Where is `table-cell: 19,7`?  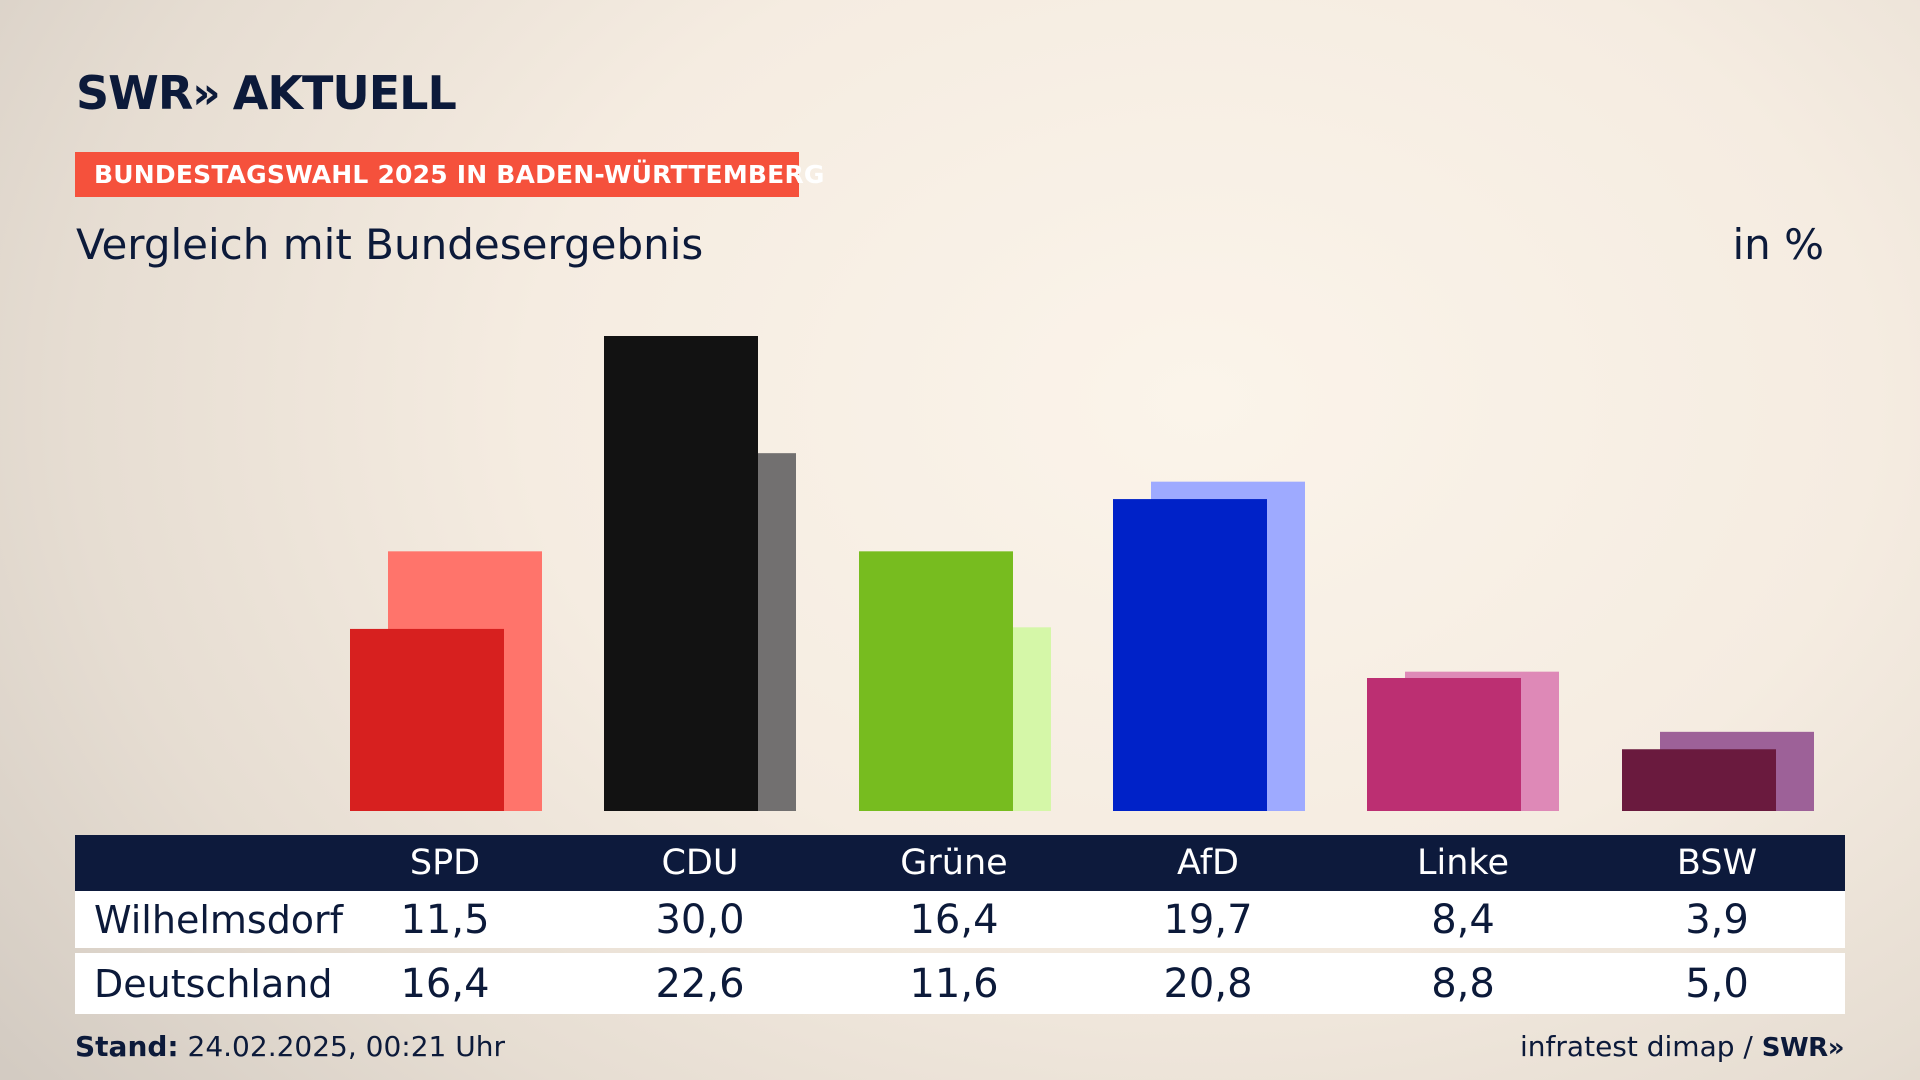
table-cell: 19,7 is located at coordinates (1208, 919).